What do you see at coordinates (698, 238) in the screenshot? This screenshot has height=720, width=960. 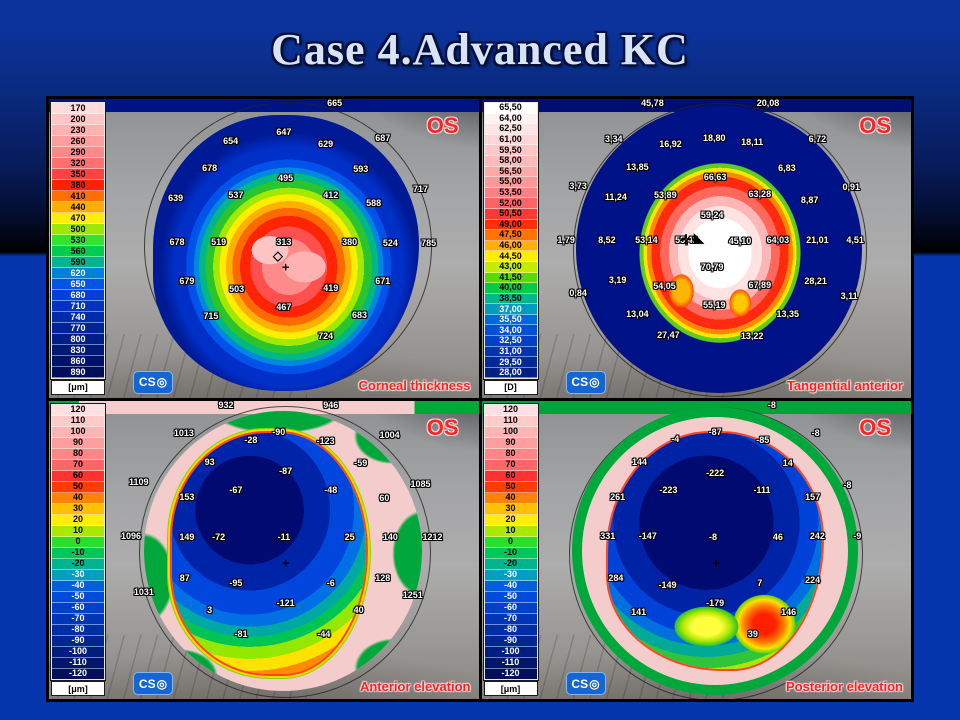 I see `cursor-marker: ◣` at bounding box center [698, 238].